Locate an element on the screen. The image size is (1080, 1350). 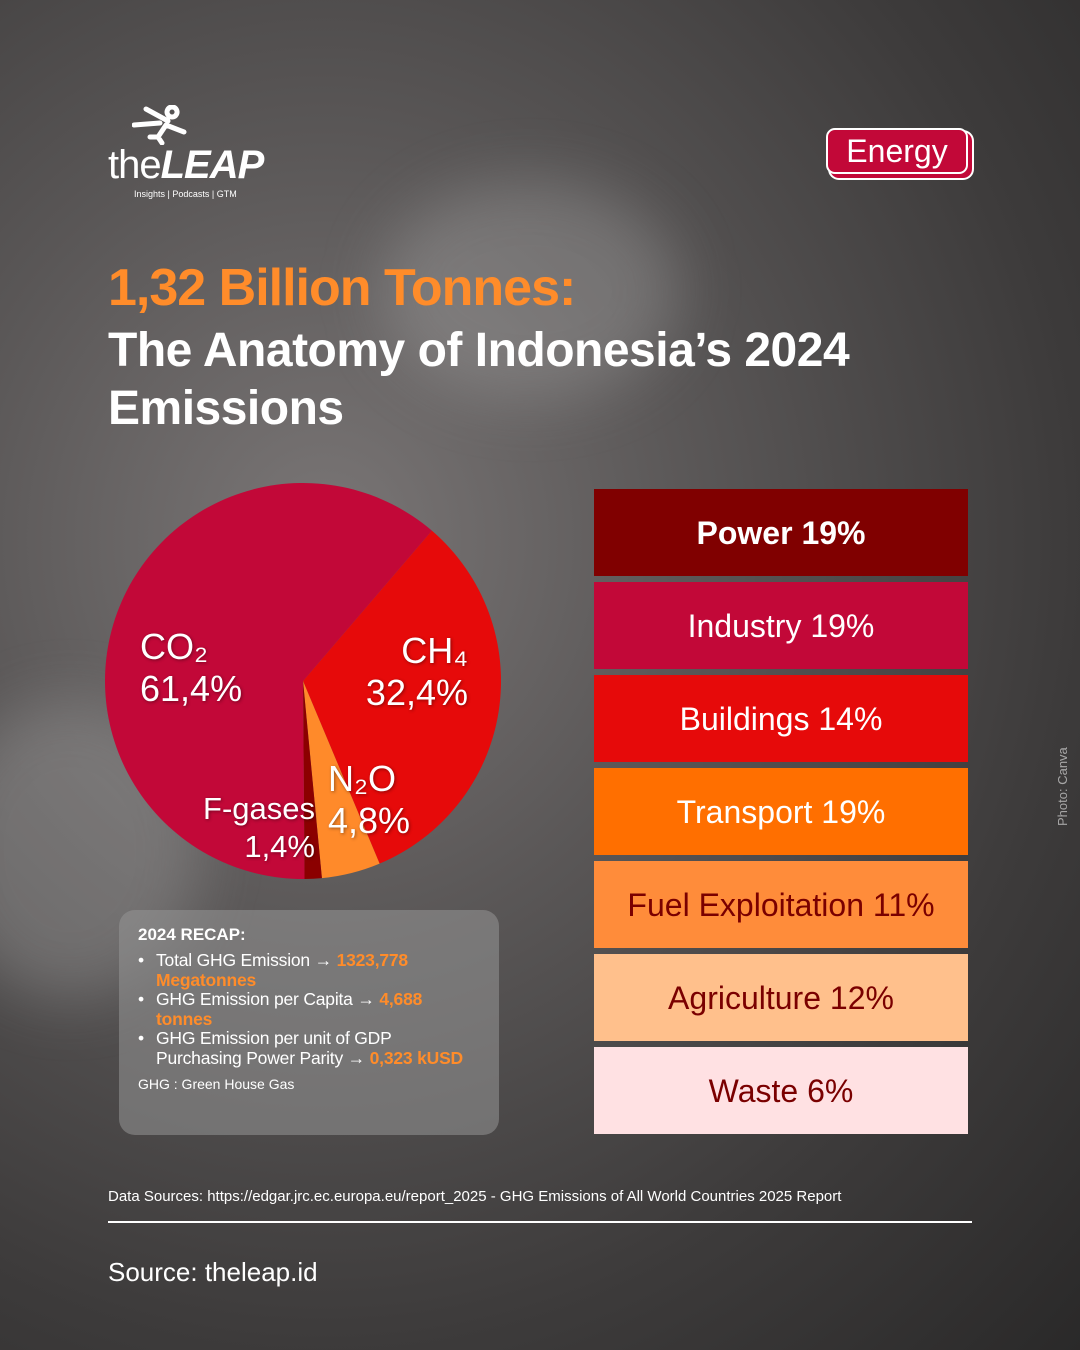
sector-bar: Transport 19% is located at coordinates (781, 811).